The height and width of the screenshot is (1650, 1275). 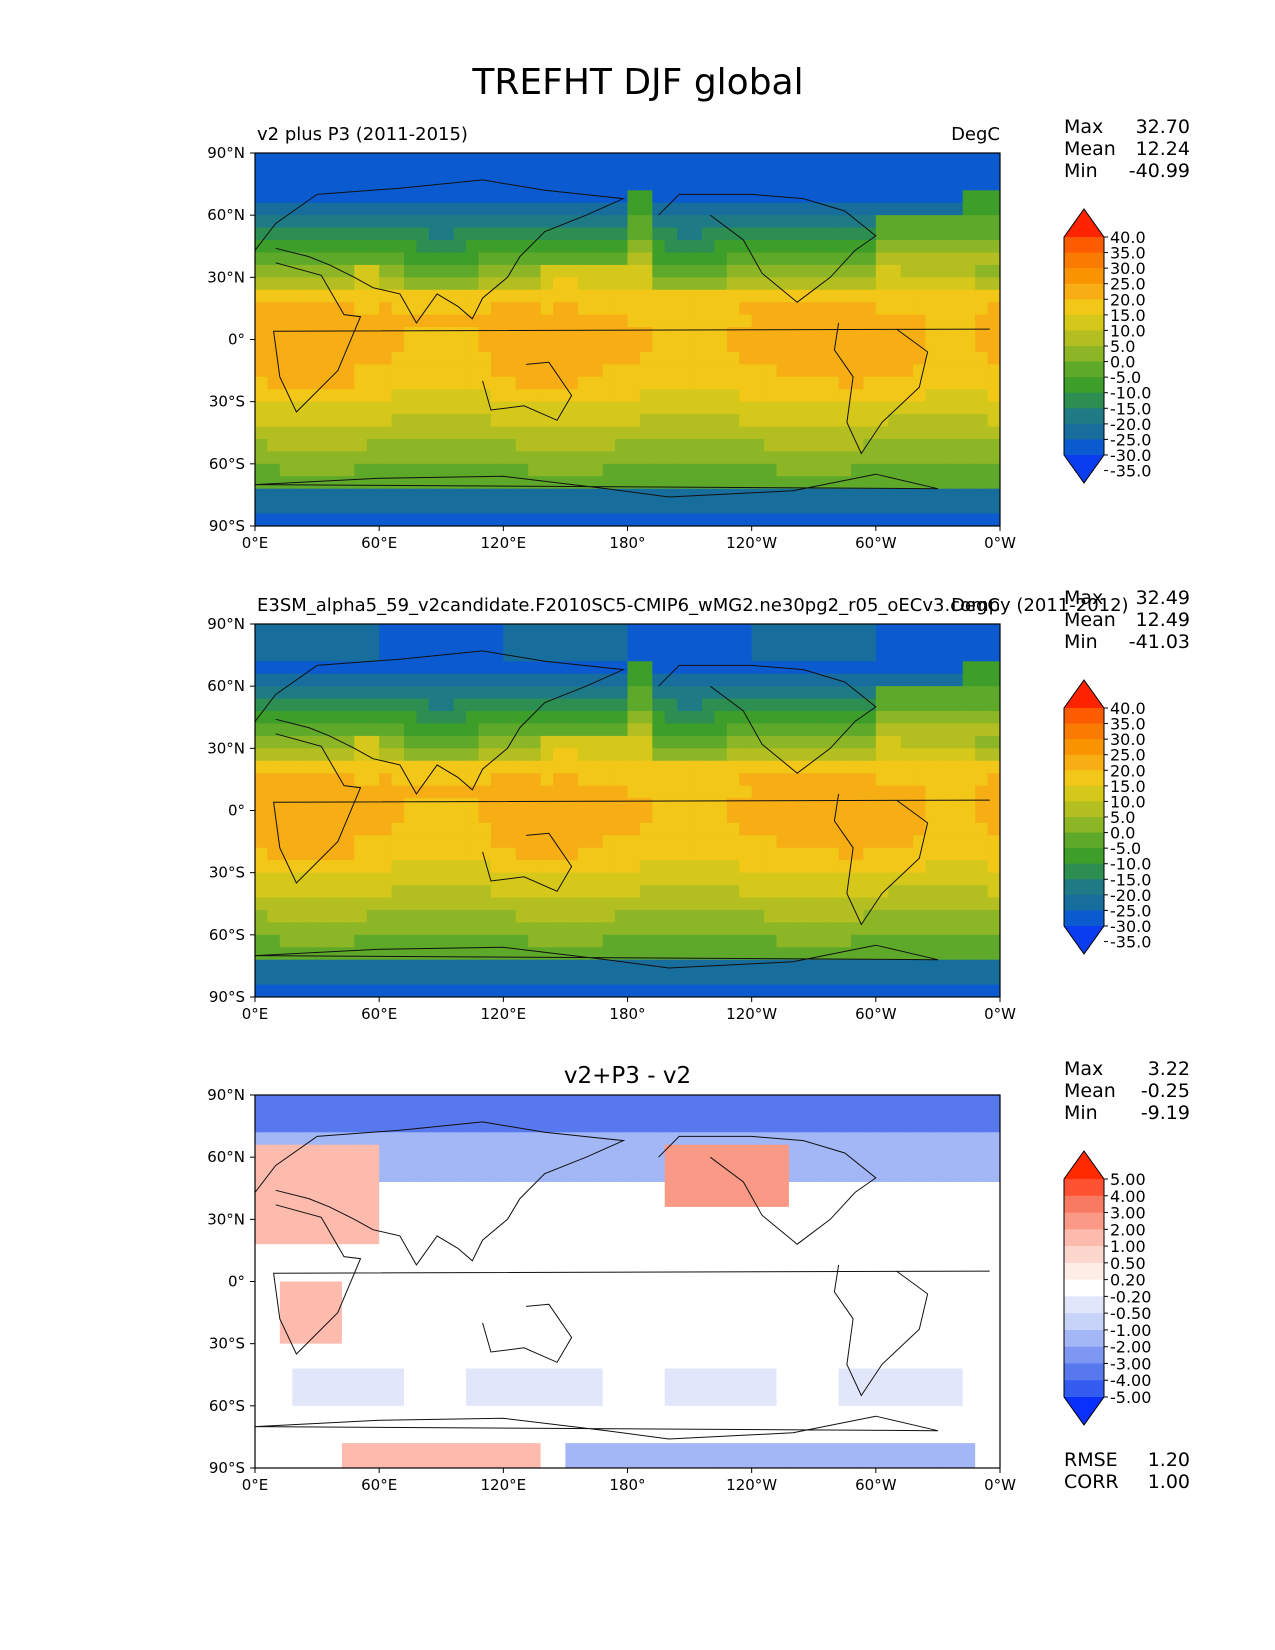 What do you see at coordinates (1130, 926) in the screenshot?
I see `colorbar-label: -30.0` at bounding box center [1130, 926].